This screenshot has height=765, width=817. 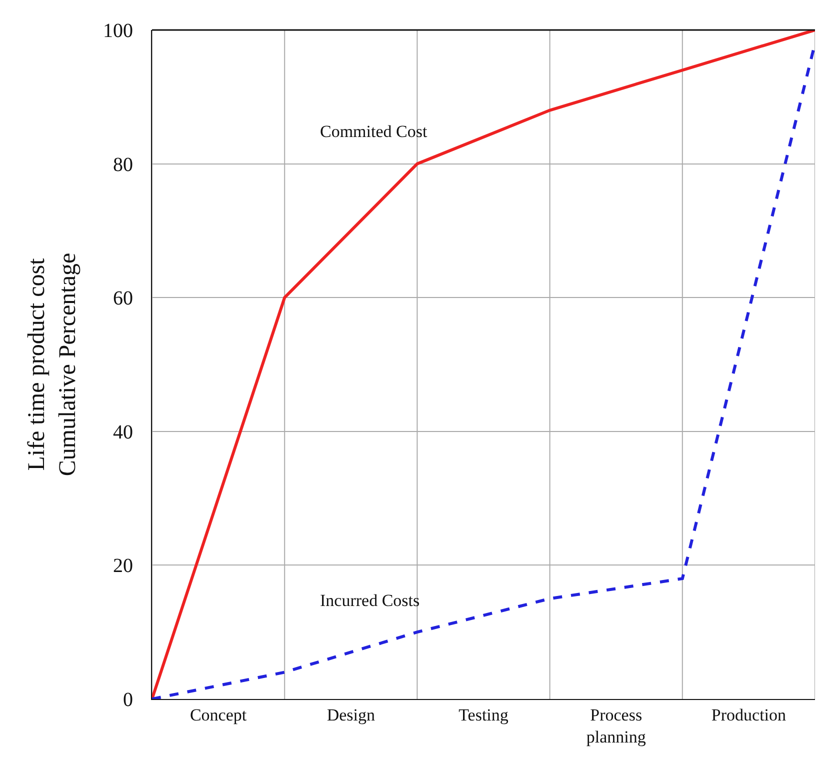 What do you see at coordinates (123, 432) in the screenshot?
I see `y-tick-label: 40` at bounding box center [123, 432].